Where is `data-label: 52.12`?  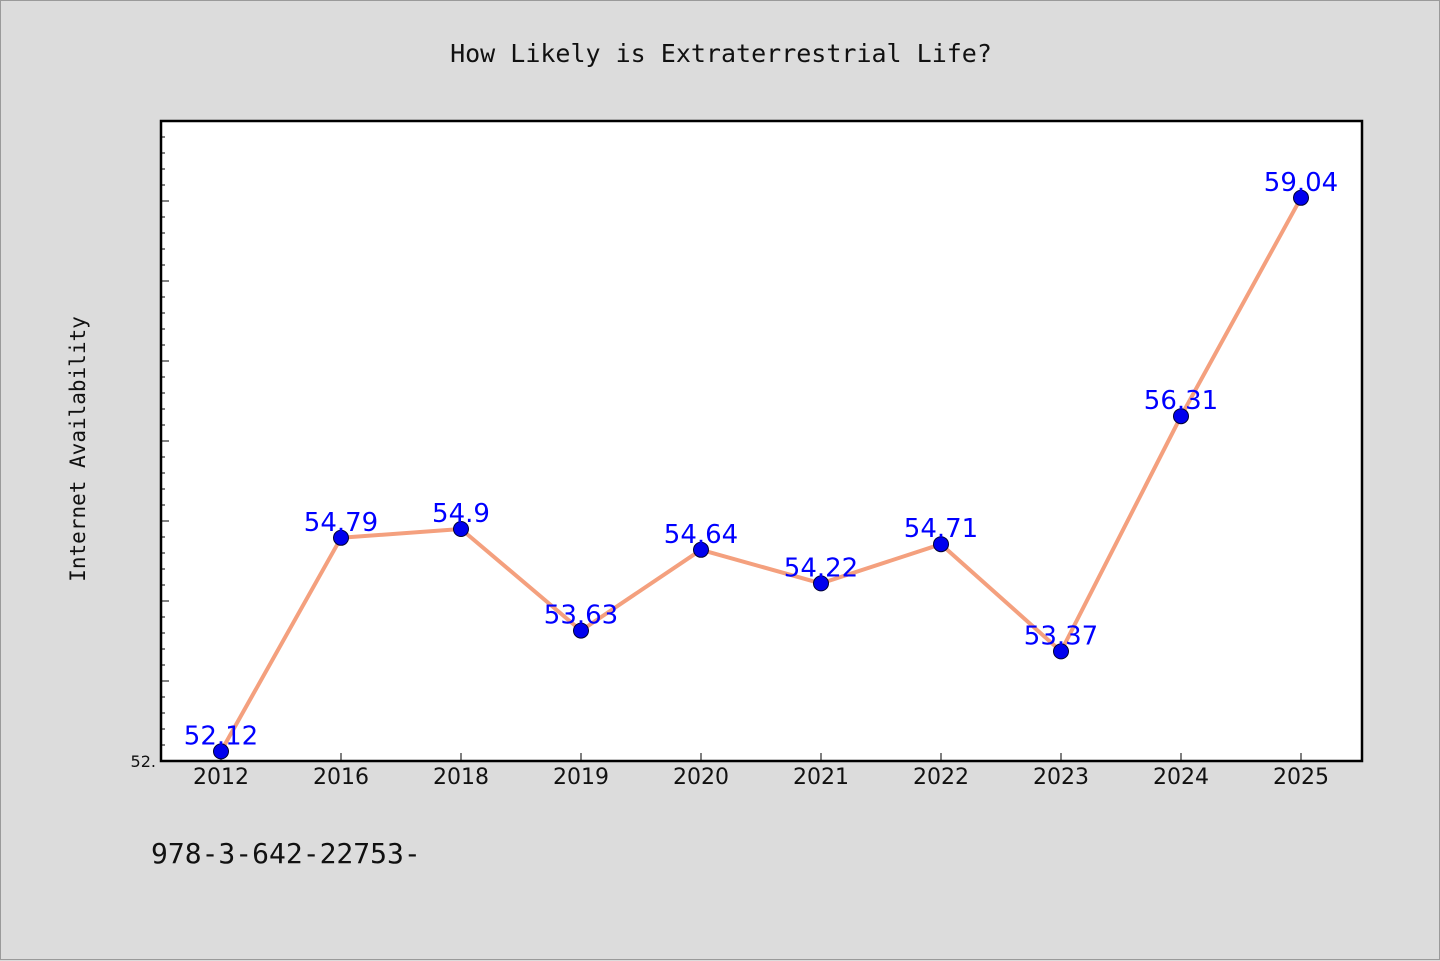 data-label: 52.12 is located at coordinates (221, 736).